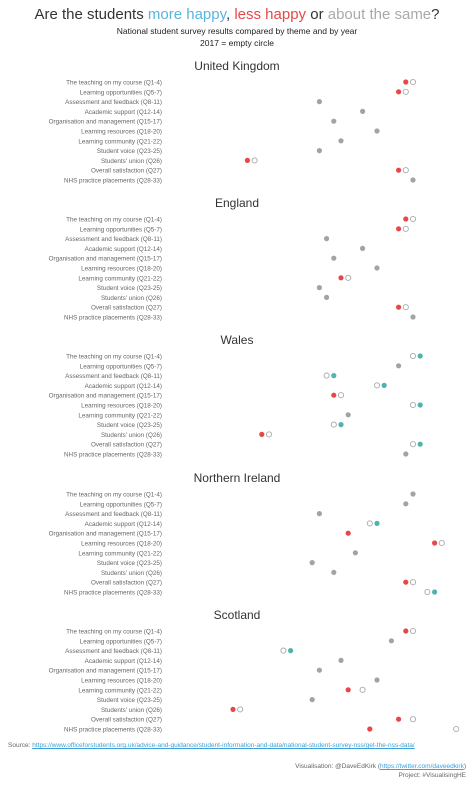 The height and width of the screenshot is (785, 474). I want to click on source-label: Source:, so click(20, 745).